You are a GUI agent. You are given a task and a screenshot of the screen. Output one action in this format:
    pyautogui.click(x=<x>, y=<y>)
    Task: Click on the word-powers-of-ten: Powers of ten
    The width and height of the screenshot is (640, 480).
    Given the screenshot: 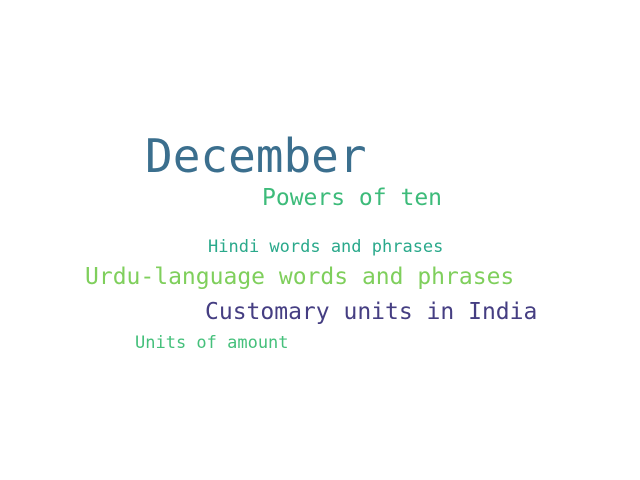 What is the action you would take?
    pyautogui.click(x=352, y=198)
    